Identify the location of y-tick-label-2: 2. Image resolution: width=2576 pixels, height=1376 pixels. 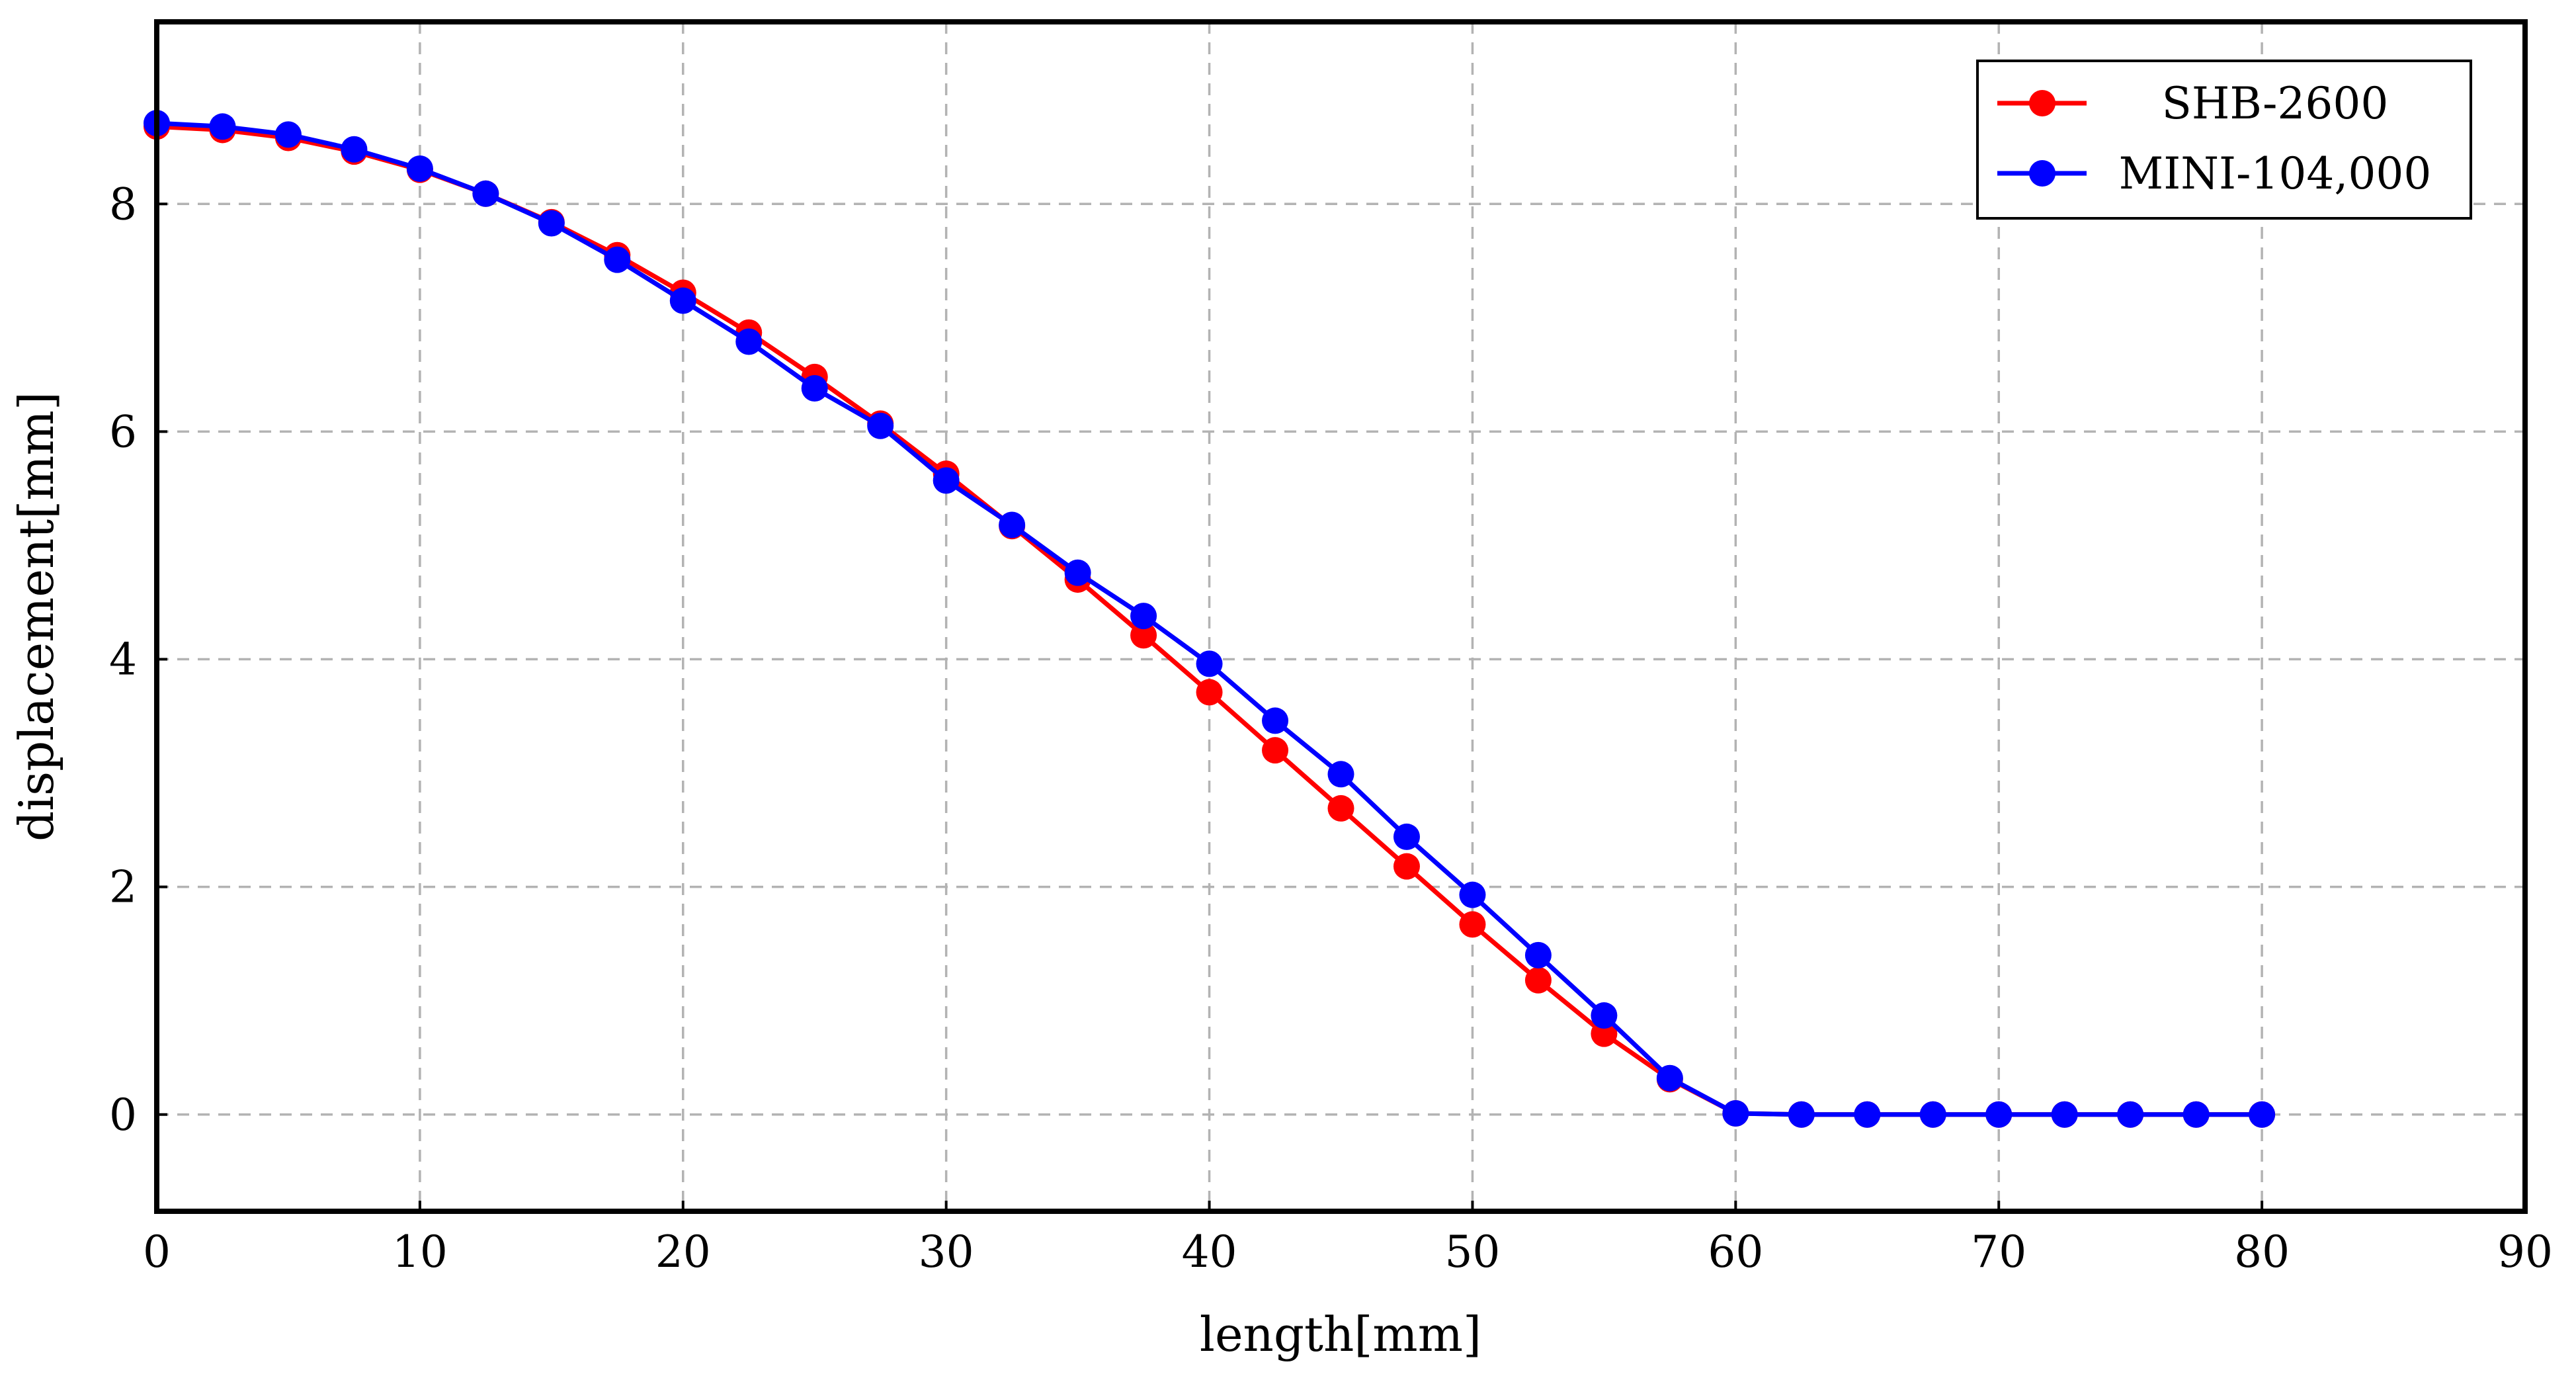
(123, 887).